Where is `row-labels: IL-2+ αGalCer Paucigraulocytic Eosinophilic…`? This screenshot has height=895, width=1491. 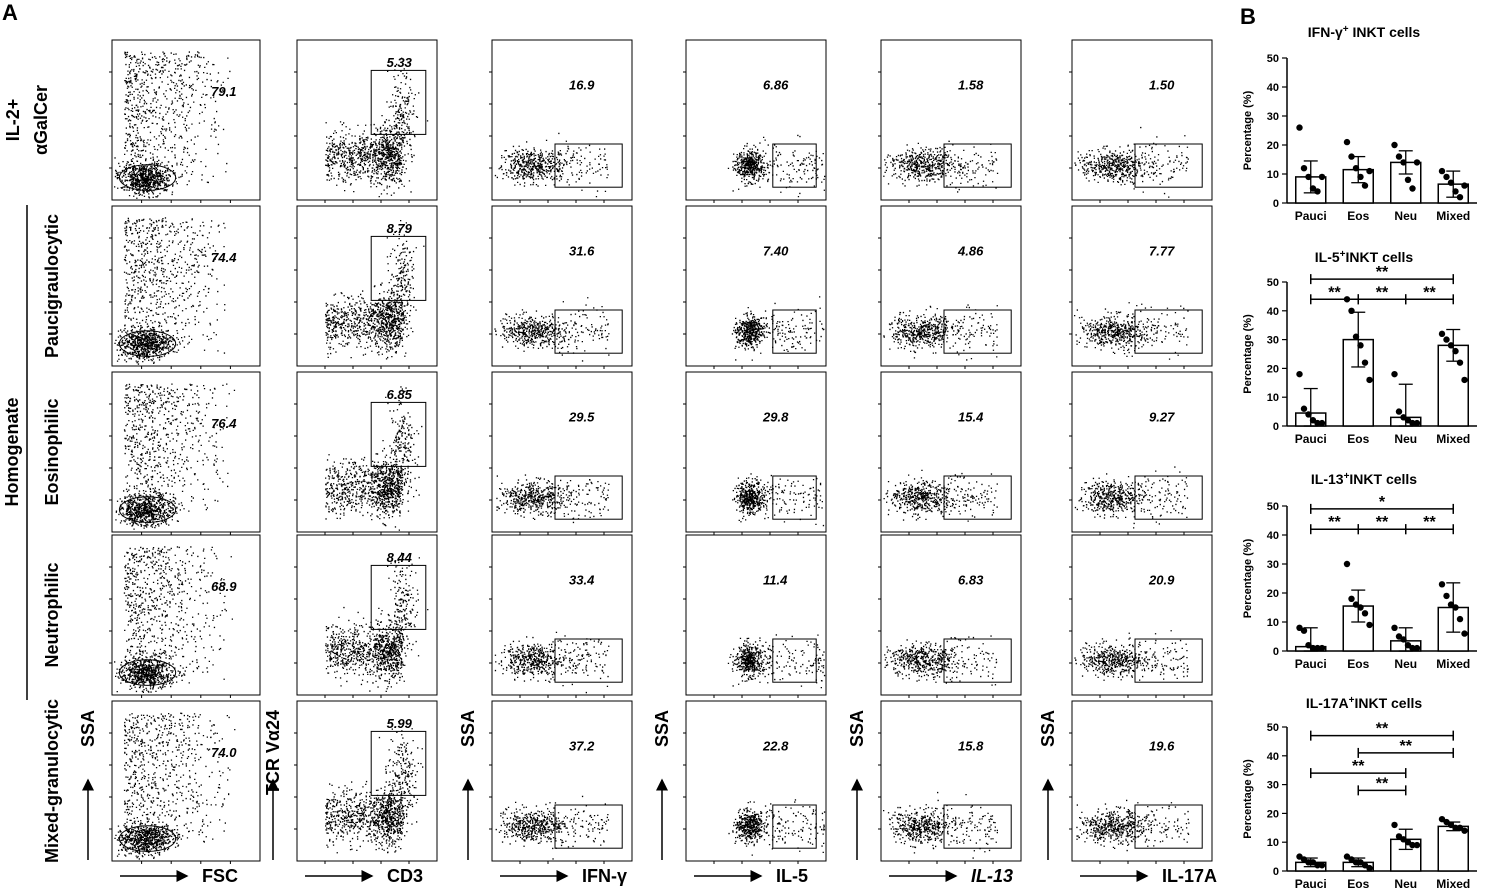
row-labels: IL-2+ αGalCer Paucigraulocytic Eosinophilic… is located at coordinates (32, 474).